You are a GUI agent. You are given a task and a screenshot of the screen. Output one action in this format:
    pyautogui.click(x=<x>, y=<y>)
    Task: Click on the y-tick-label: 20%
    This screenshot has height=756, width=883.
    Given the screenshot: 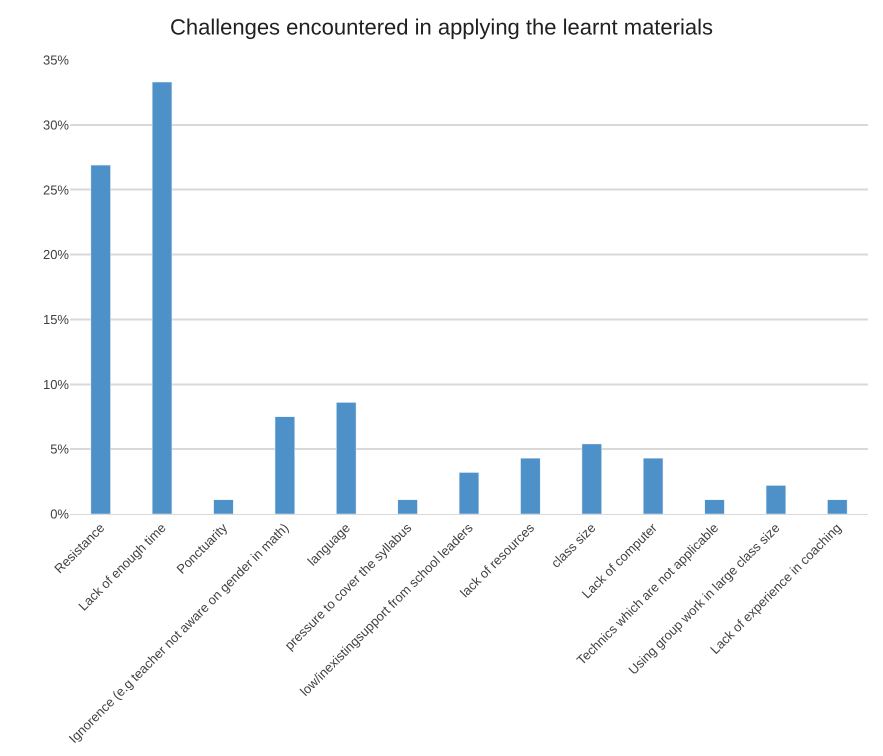 What is the action you would take?
    pyautogui.click(x=56, y=254)
    